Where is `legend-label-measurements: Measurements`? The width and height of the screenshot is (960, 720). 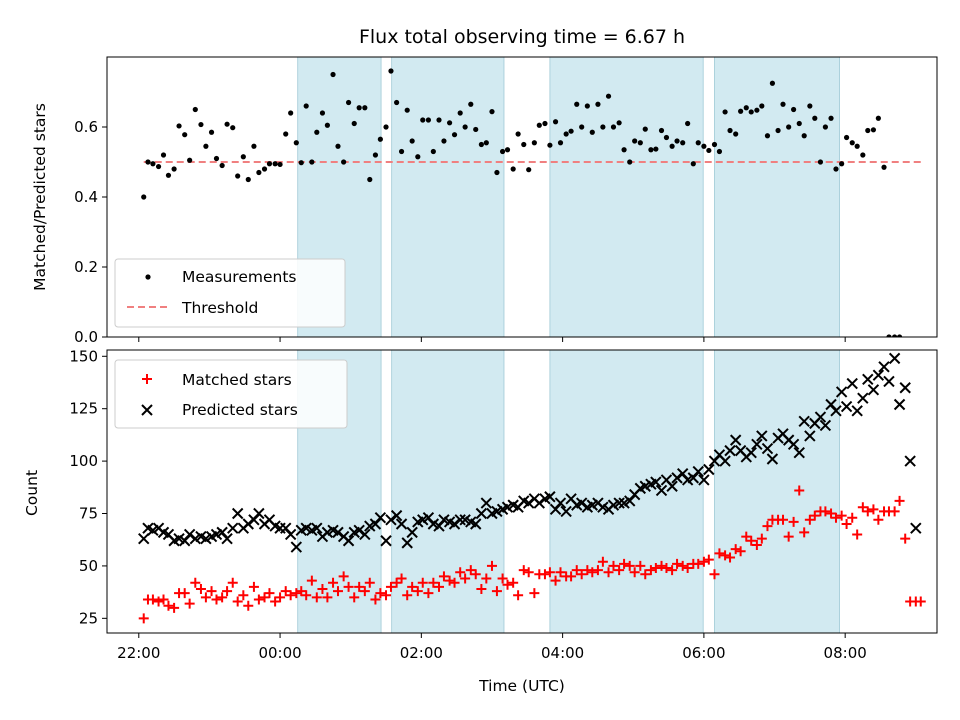 legend-label-measurements: Measurements is located at coordinates (239, 277).